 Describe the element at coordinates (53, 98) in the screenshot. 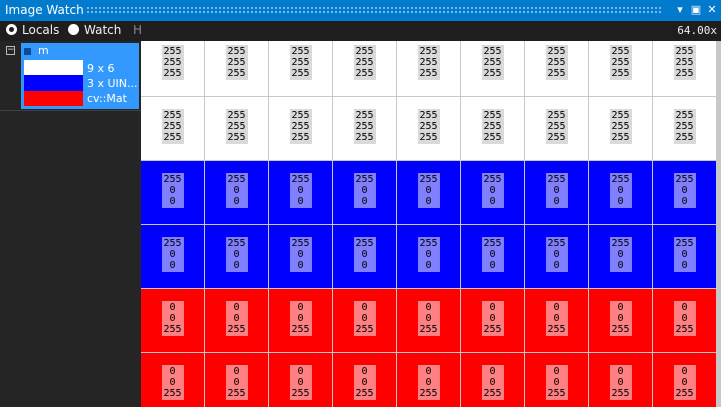

I see `thumbnail-band-red` at that location.